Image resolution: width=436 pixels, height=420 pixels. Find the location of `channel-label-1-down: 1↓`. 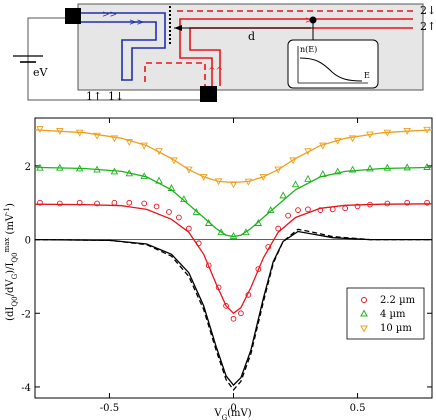

channel-label-1-down: 1↓ is located at coordinates (116, 96).